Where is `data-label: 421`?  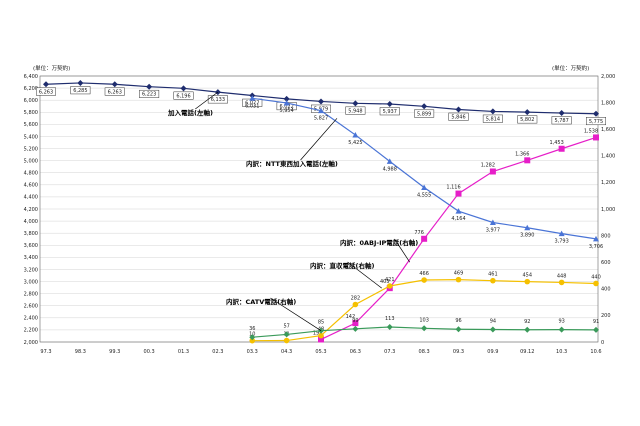
data-label: 421 is located at coordinates (390, 280).